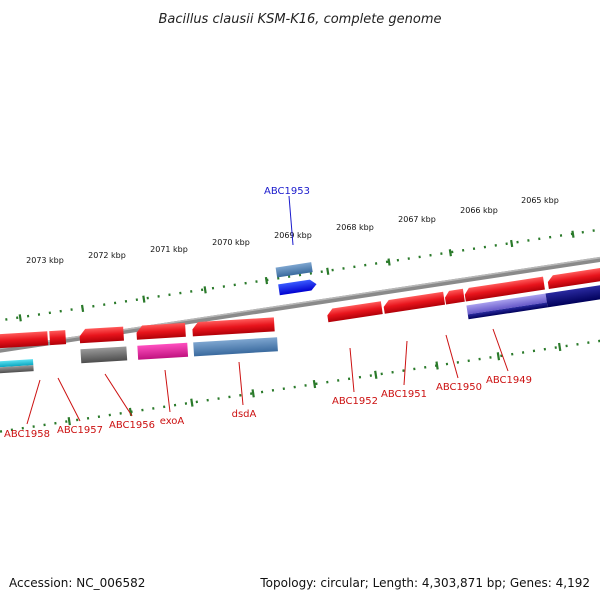 The width and height of the screenshot is (600, 600). I want to click on gene-abc1950, so click(455, 296).